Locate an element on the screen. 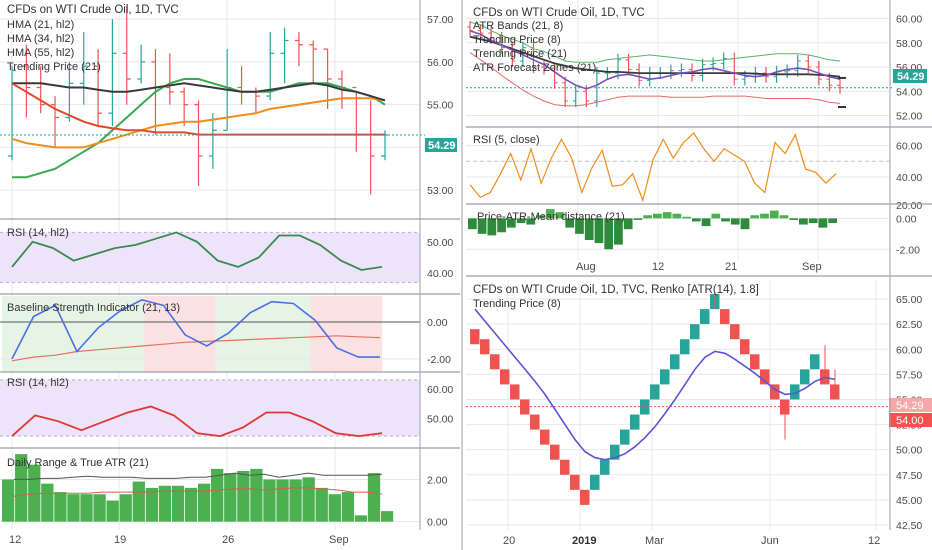  right-top-x-axis: Aug 12 21 Sep is located at coordinates (699, 267).